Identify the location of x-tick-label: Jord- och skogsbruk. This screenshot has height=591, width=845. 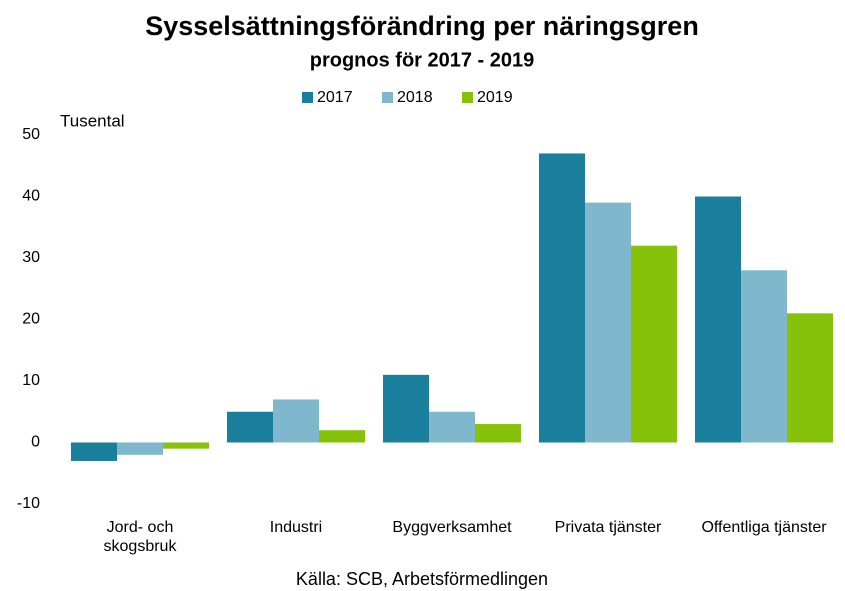
(140, 537).